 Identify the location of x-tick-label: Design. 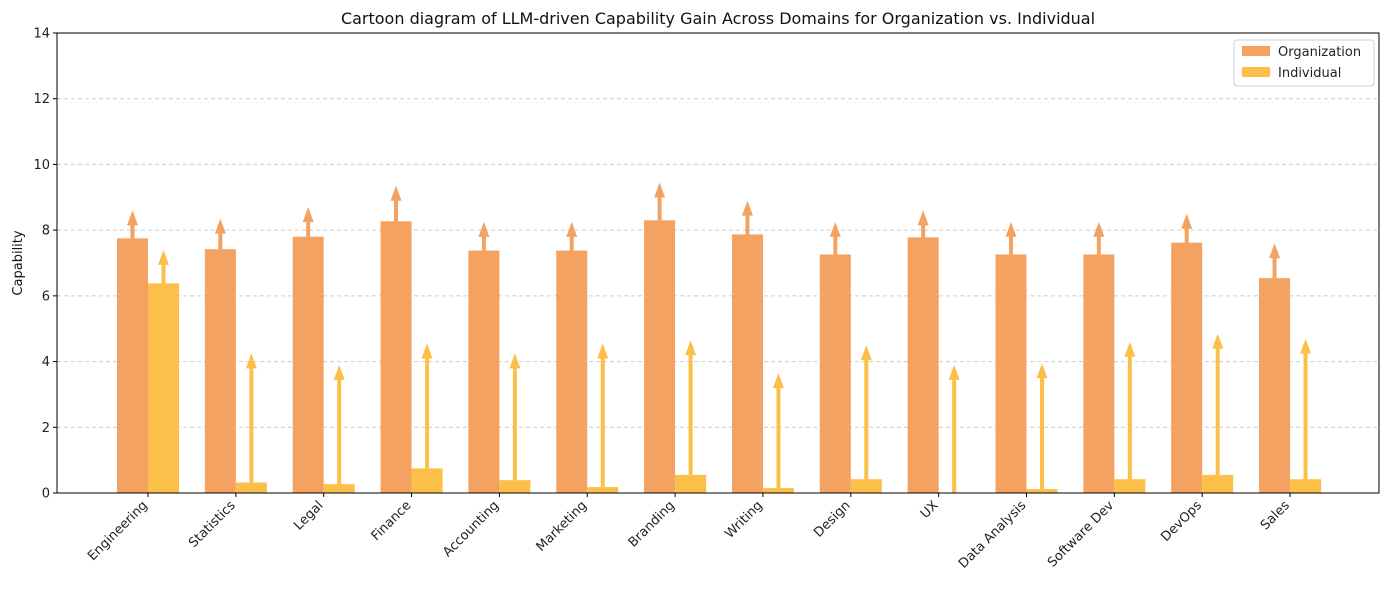
(832, 519).